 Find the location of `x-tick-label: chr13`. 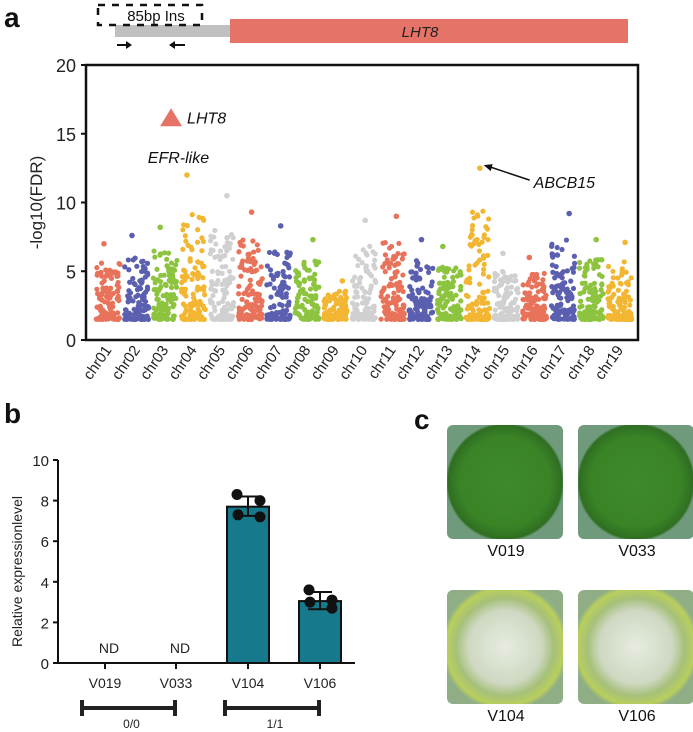

x-tick-label: chr13 is located at coordinates (438, 363).